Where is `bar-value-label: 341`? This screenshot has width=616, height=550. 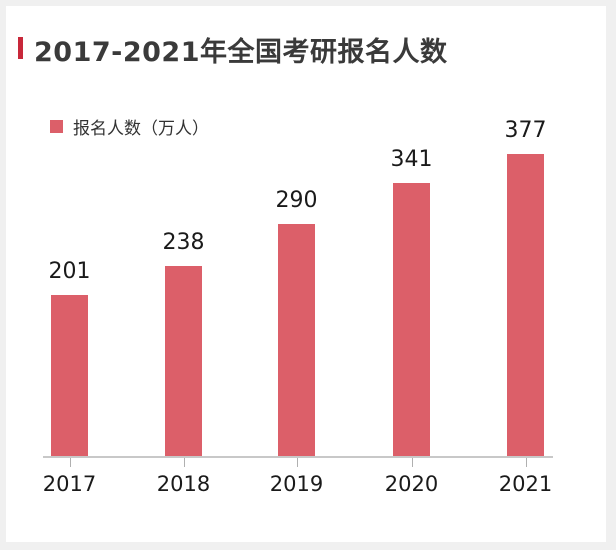 bar-value-label: 341 is located at coordinates (411, 160).